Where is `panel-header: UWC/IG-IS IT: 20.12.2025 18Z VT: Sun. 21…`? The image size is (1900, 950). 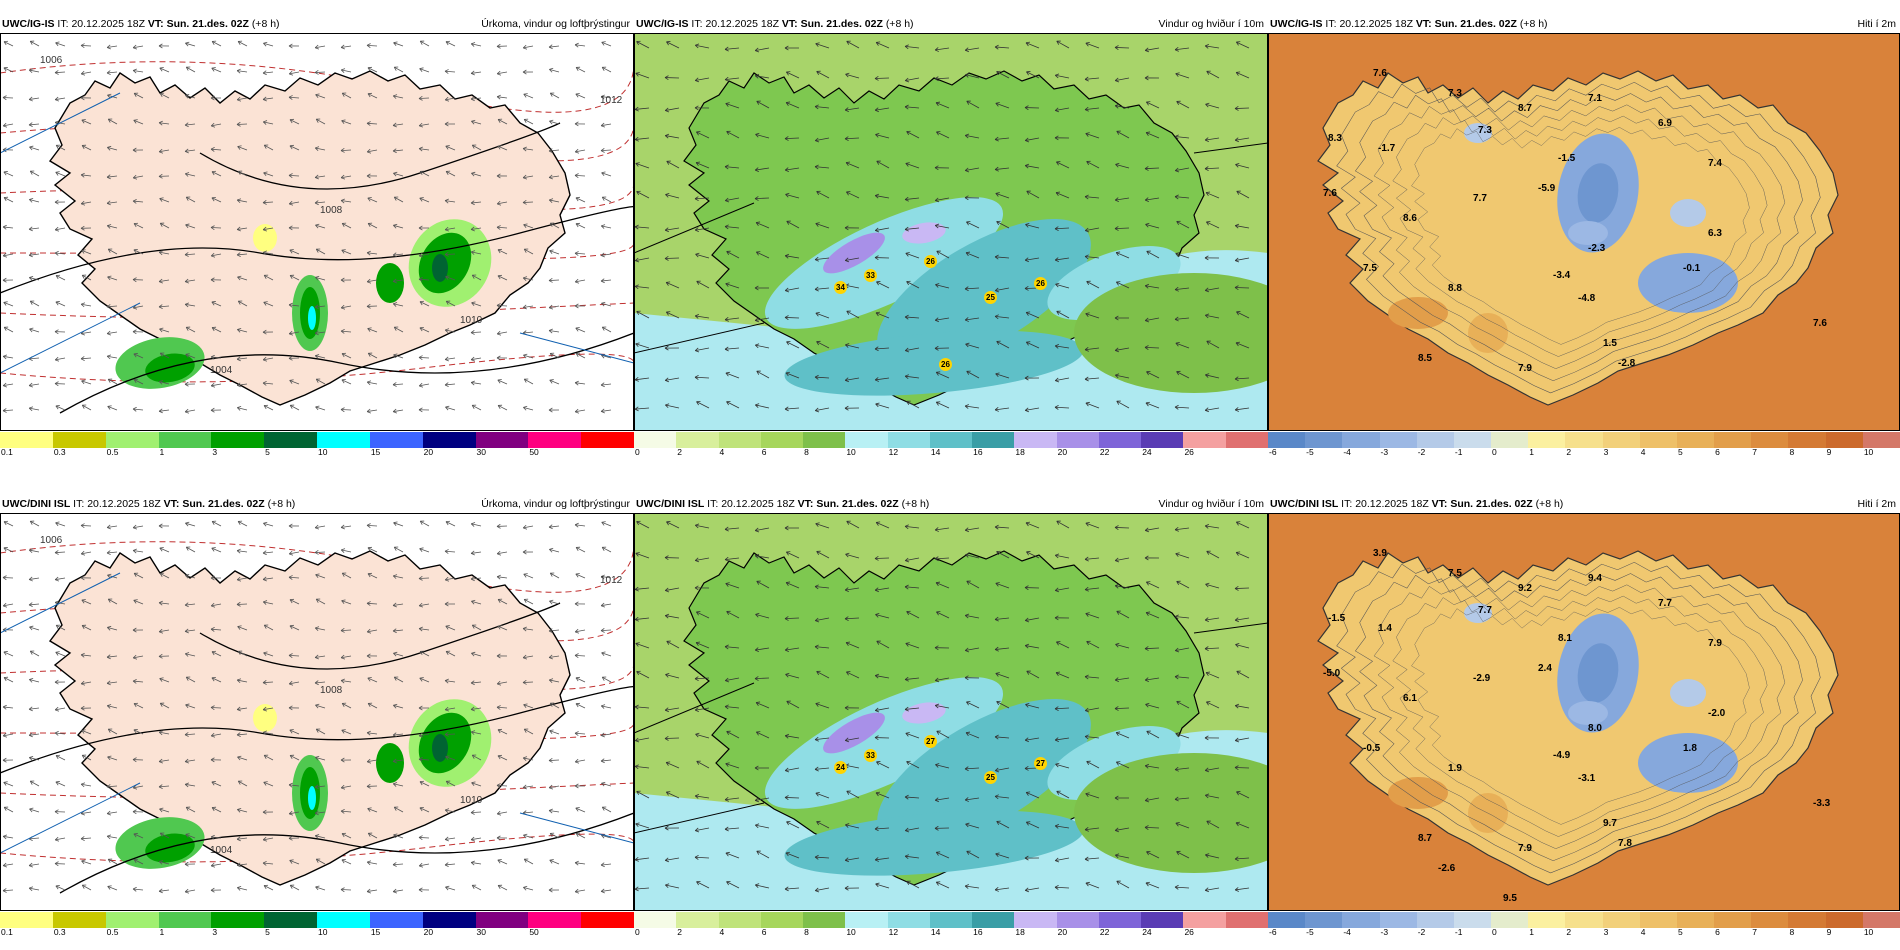
panel-header: UWC/IG-IS IT: 20.12.2025 18Z VT: Sun. 21… is located at coordinates (317, 24).